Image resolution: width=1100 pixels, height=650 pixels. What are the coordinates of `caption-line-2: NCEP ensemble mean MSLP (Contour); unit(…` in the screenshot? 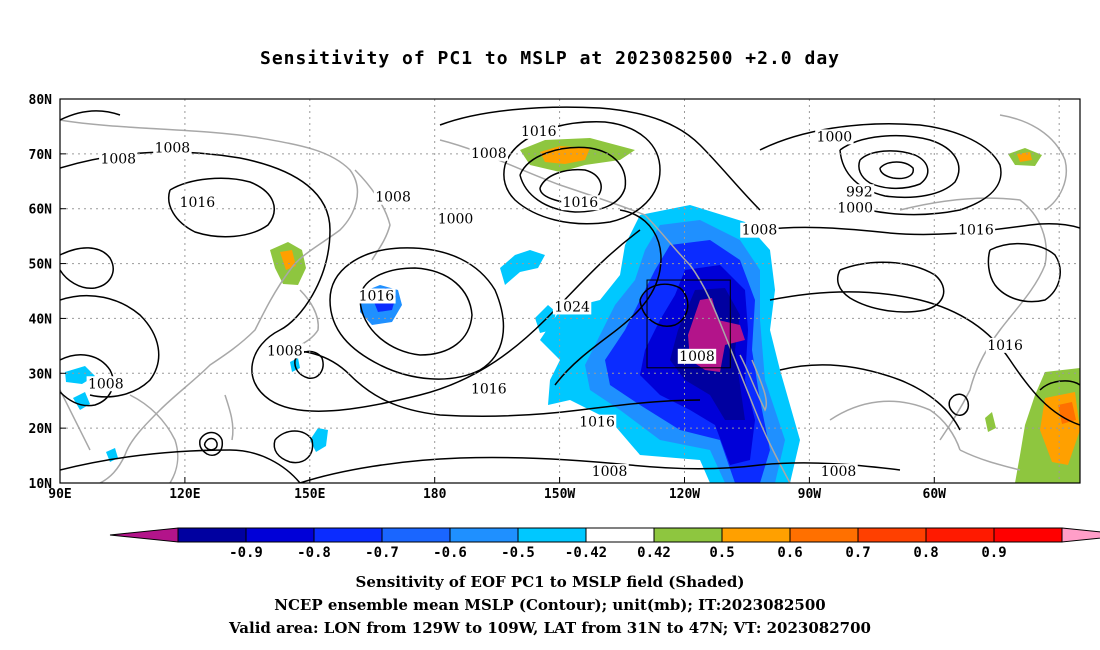 It's located at (550, 605).